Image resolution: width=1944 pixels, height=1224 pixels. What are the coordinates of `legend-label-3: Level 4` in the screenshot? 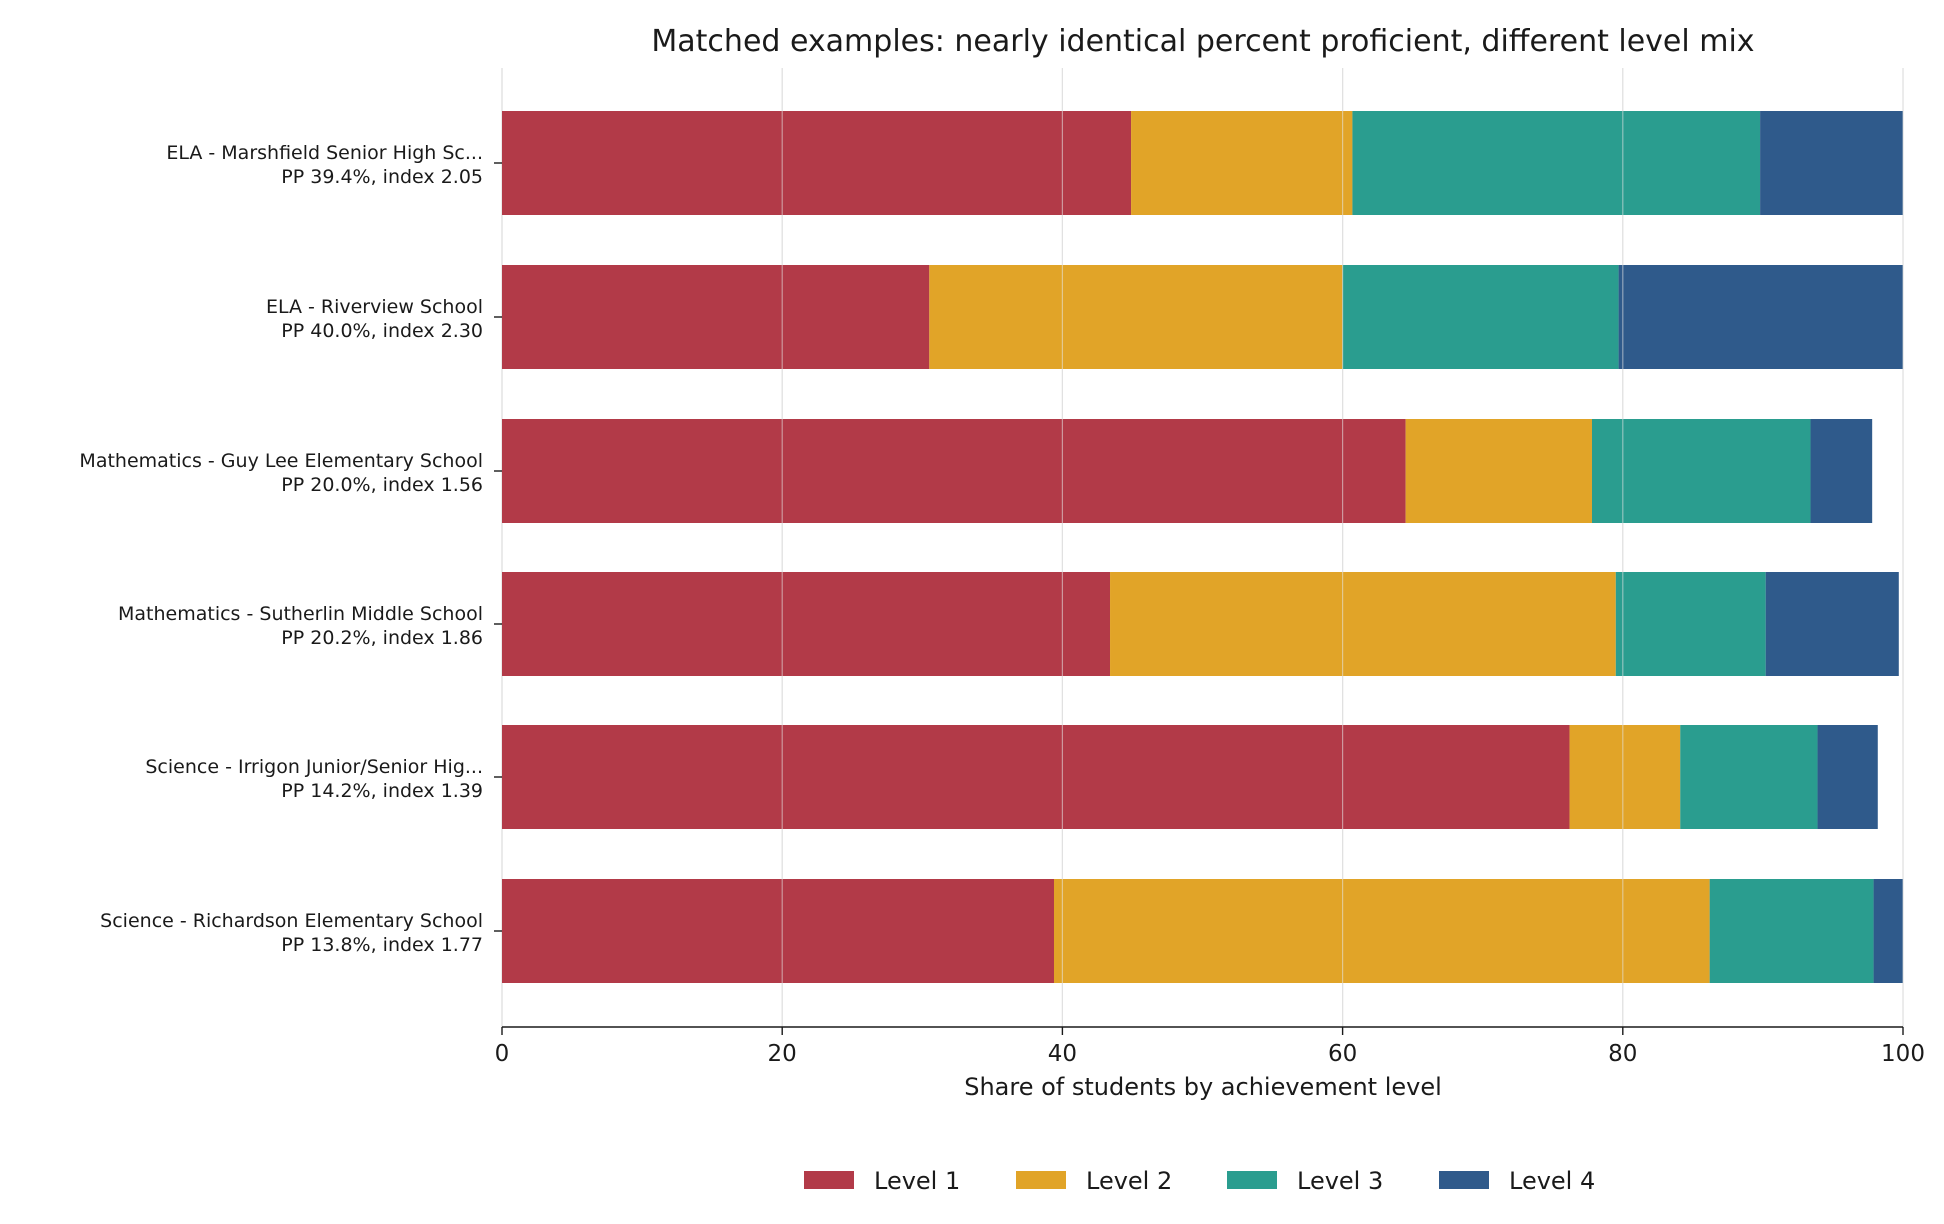 It's located at (1552, 1181).